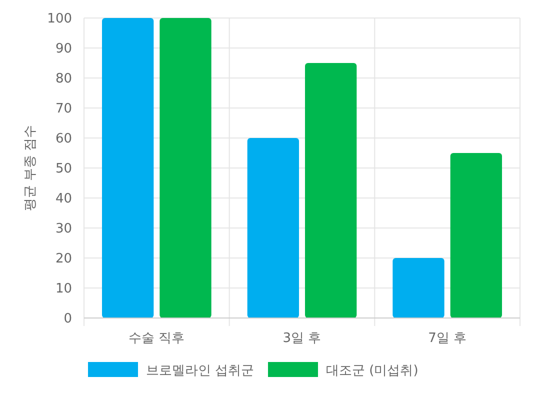 The image size is (536, 396). I want to click on legend-label: 브로멜라인 섭취군, so click(200, 371).